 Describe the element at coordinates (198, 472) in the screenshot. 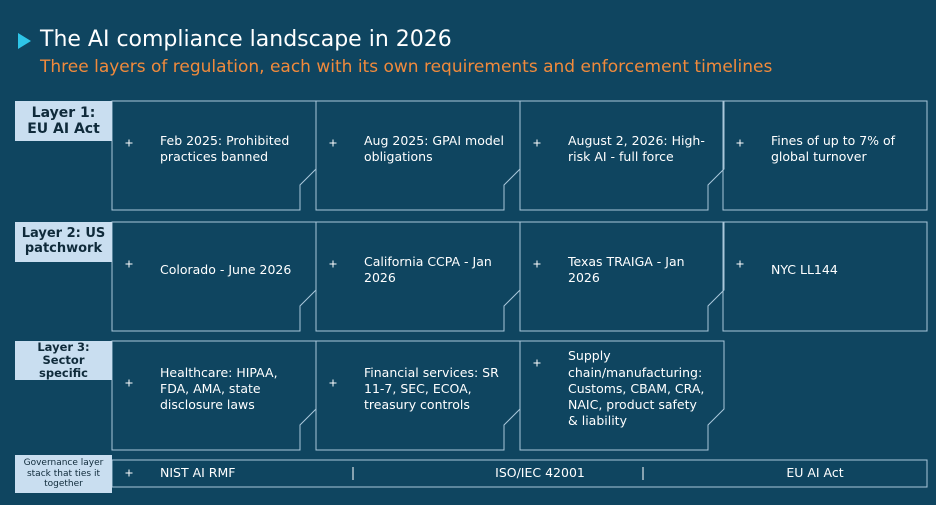

I see `governance-item: NIST AI RMF` at that location.